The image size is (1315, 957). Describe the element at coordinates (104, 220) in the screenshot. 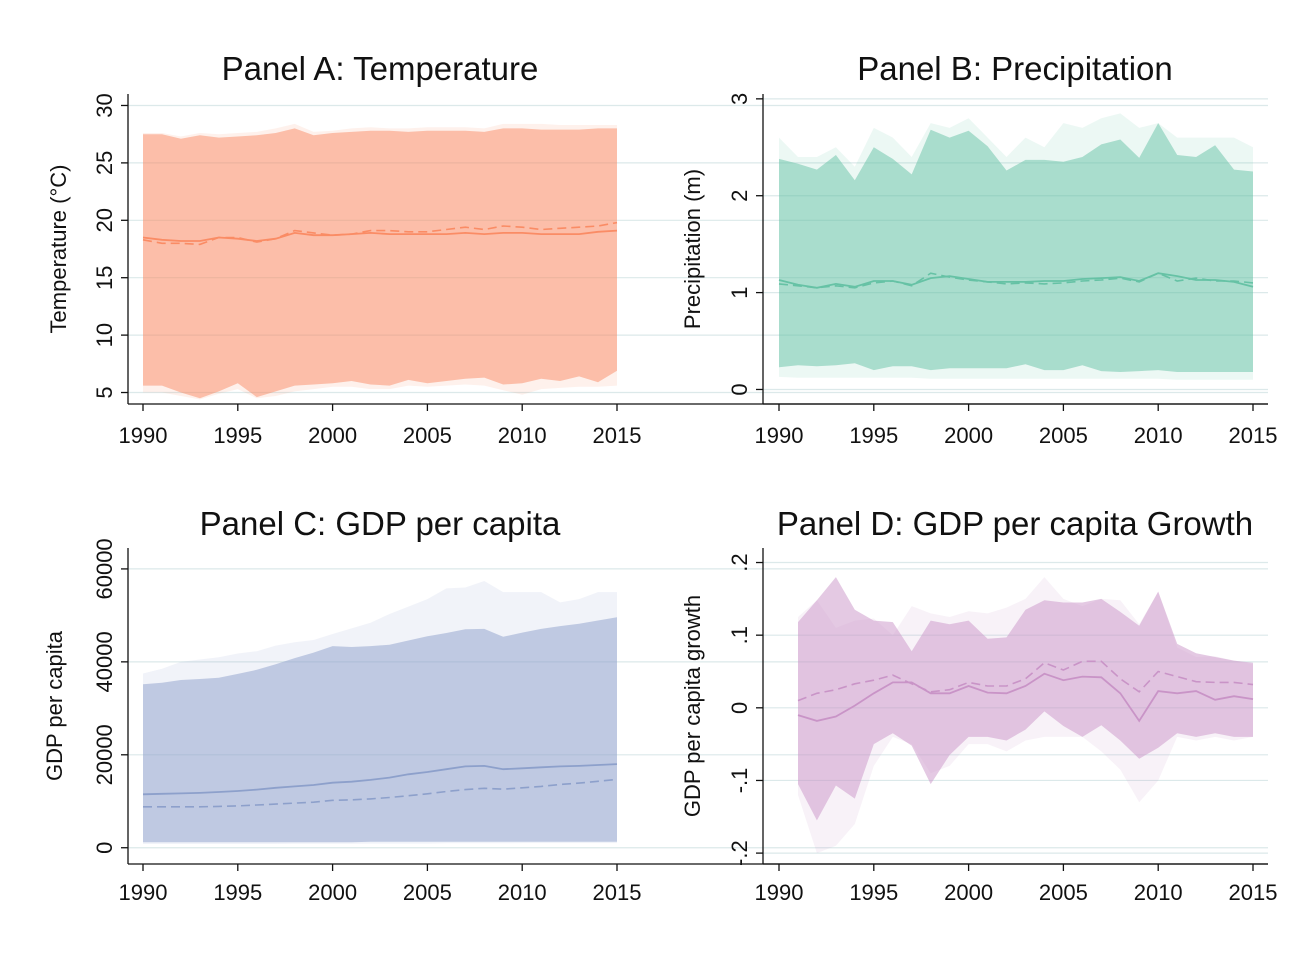

I see `y-tick-label: 20` at that location.